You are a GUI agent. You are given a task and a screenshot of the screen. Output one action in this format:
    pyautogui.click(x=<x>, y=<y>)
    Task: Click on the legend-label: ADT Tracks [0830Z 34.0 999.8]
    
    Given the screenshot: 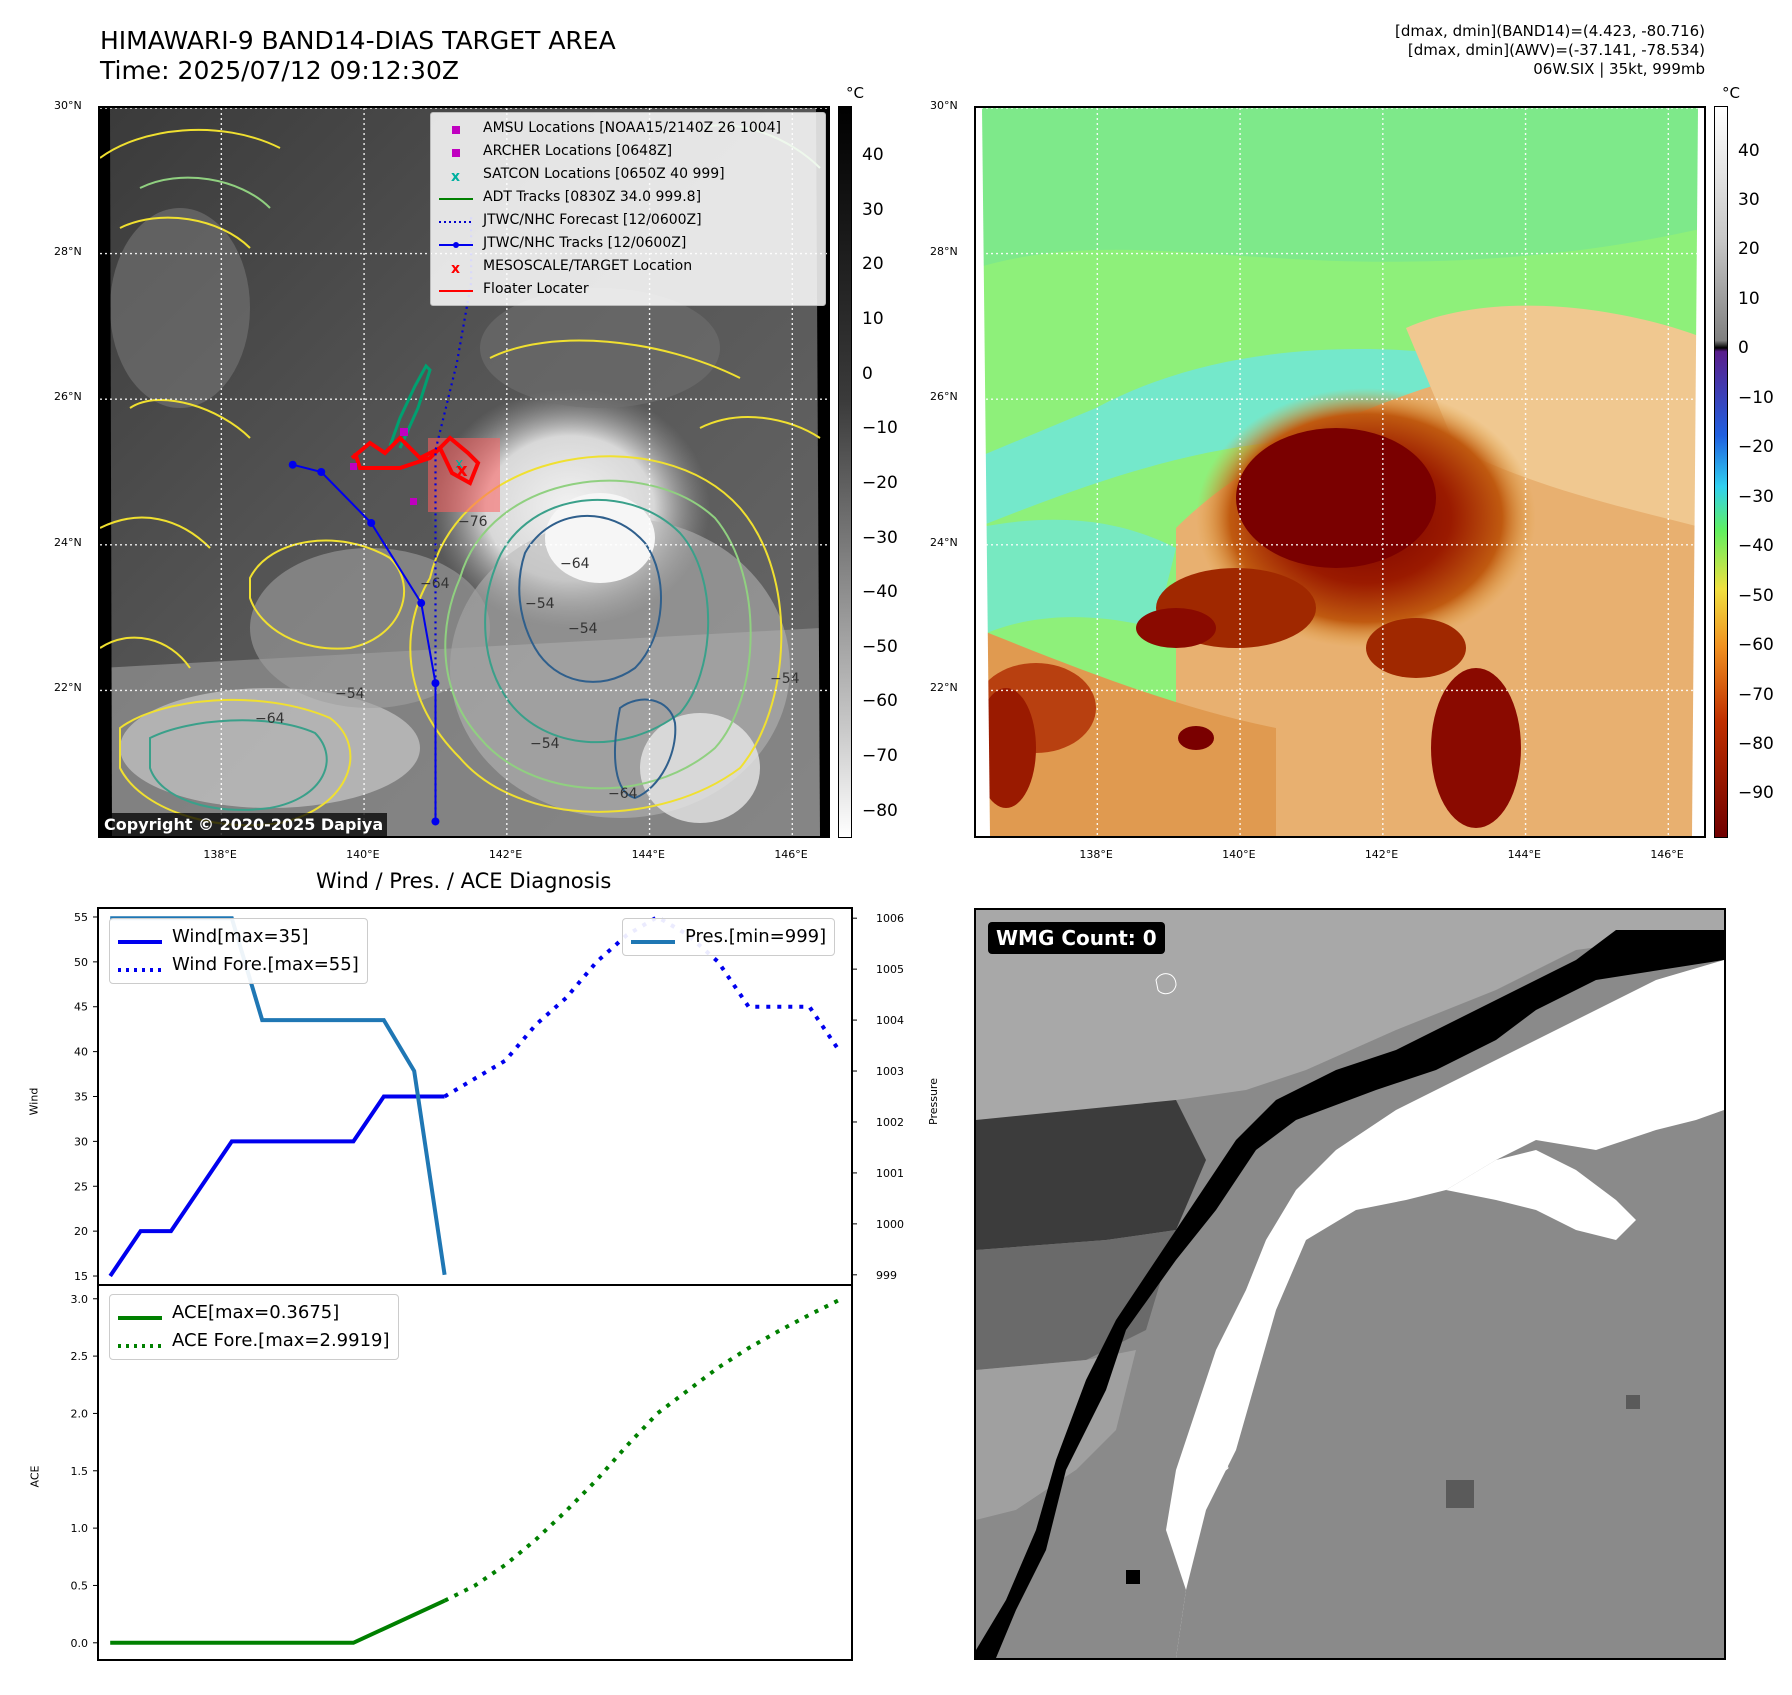 What is the action you would take?
    pyautogui.click(x=592, y=197)
    